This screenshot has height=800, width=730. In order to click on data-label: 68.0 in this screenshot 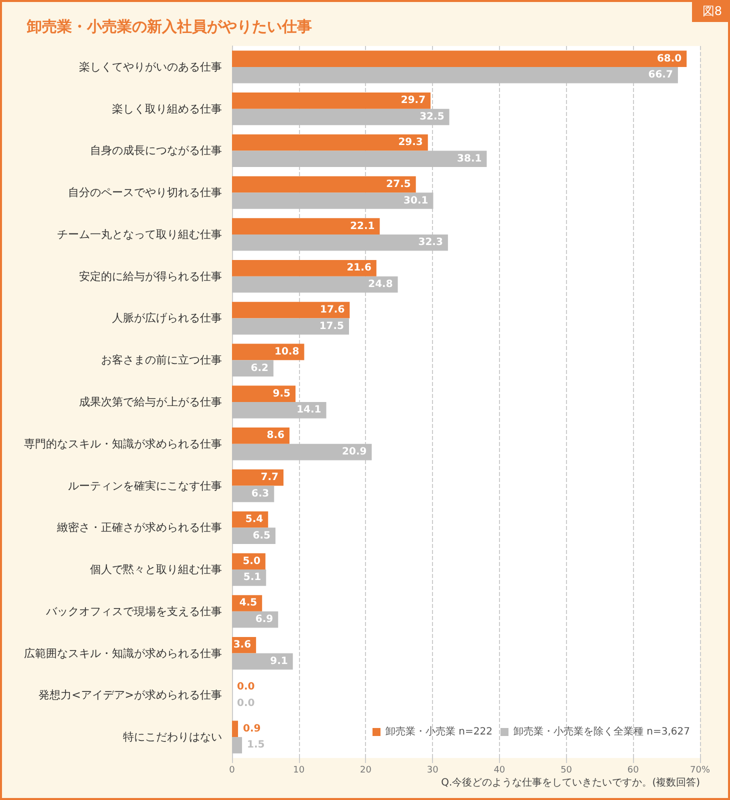, I will do `click(669, 58)`.